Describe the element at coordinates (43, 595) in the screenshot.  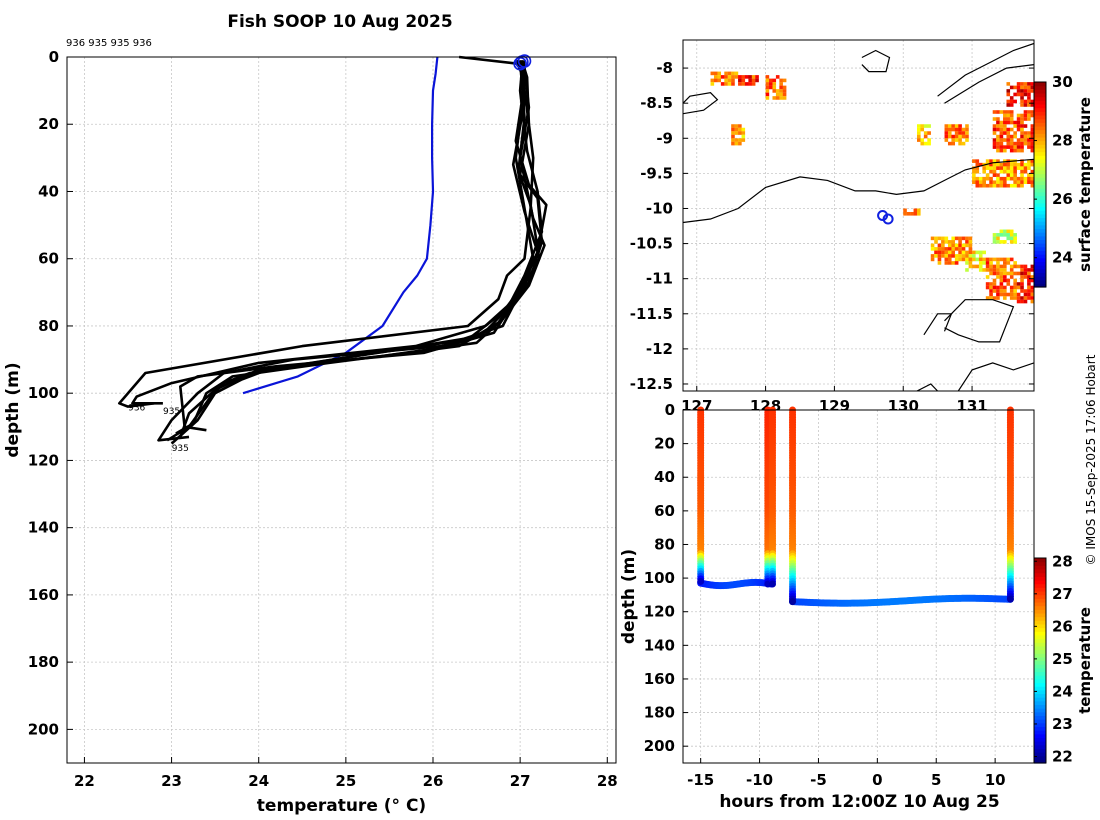
I see `profile-y-tick-label: 160` at that location.